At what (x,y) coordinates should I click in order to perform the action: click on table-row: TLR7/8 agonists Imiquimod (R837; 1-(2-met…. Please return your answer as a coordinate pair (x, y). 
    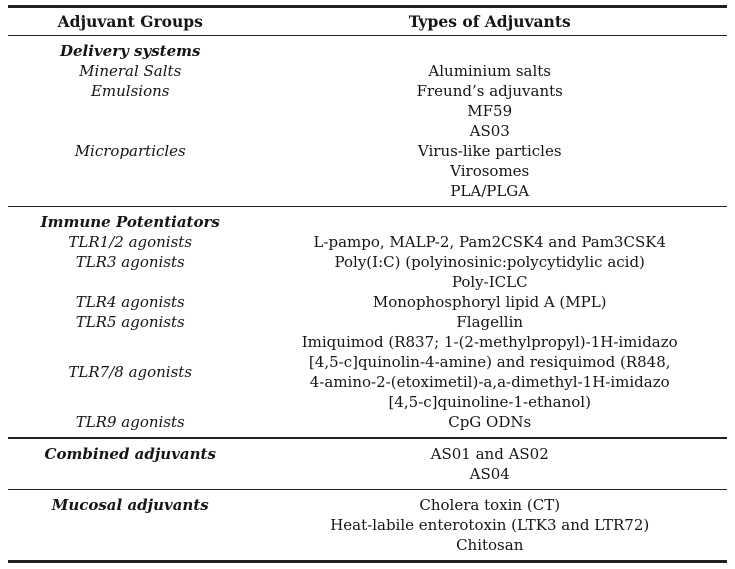
    Looking at the image, I should click on (367, 372).